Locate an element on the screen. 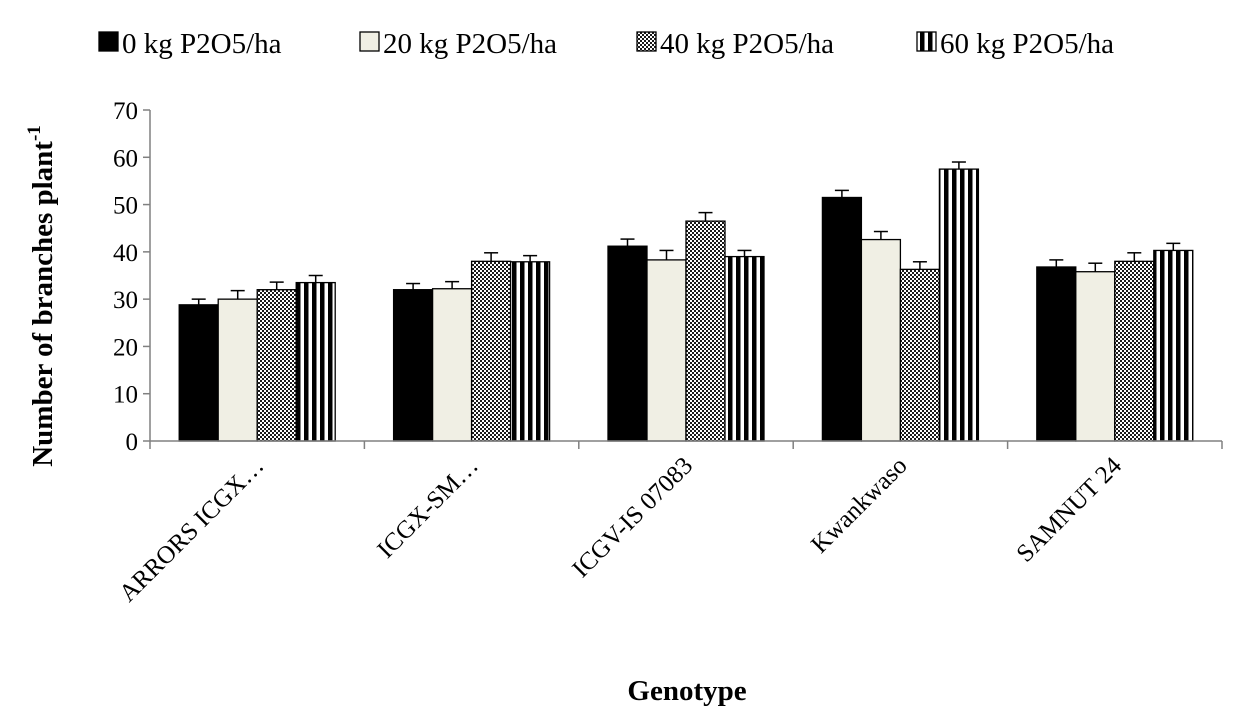  y-axis-title-superscript: -1 is located at coordinates (34, 133).